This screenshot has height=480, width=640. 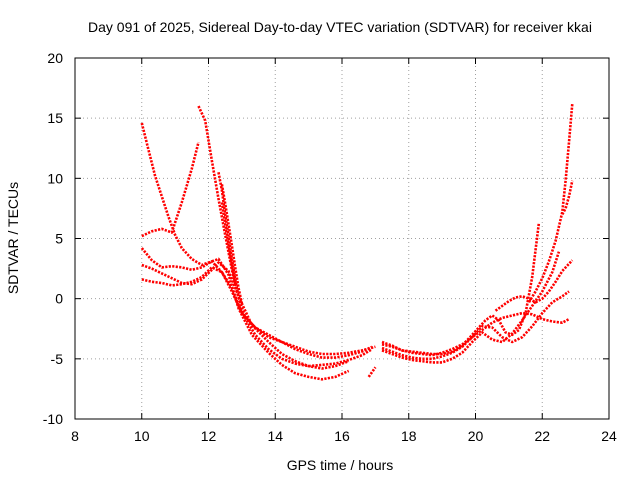 I want to click on x-tick-label: 22, so click(x=542, y=436).